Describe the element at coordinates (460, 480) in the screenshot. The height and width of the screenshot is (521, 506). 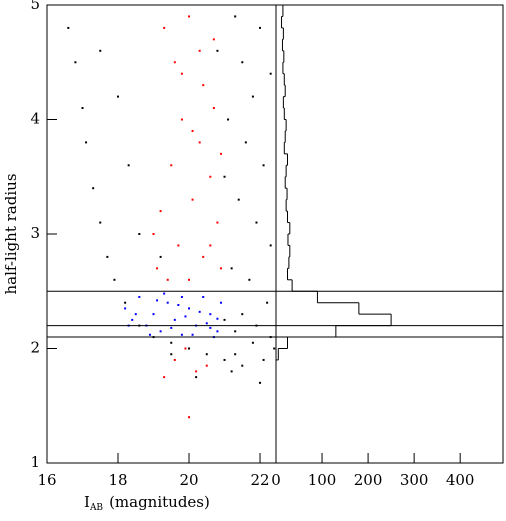
I see `x-tick-label: 400` at that location.